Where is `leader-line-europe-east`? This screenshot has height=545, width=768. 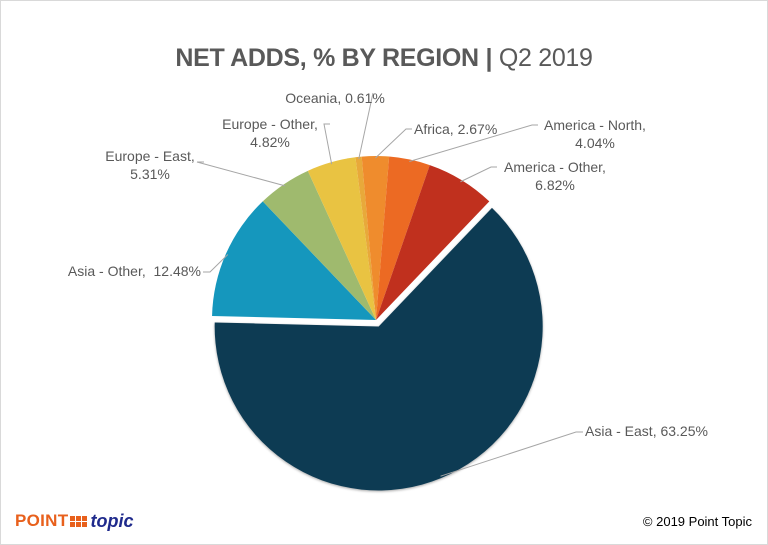 leader-line-europe-east is located at coordinates (241, 174).